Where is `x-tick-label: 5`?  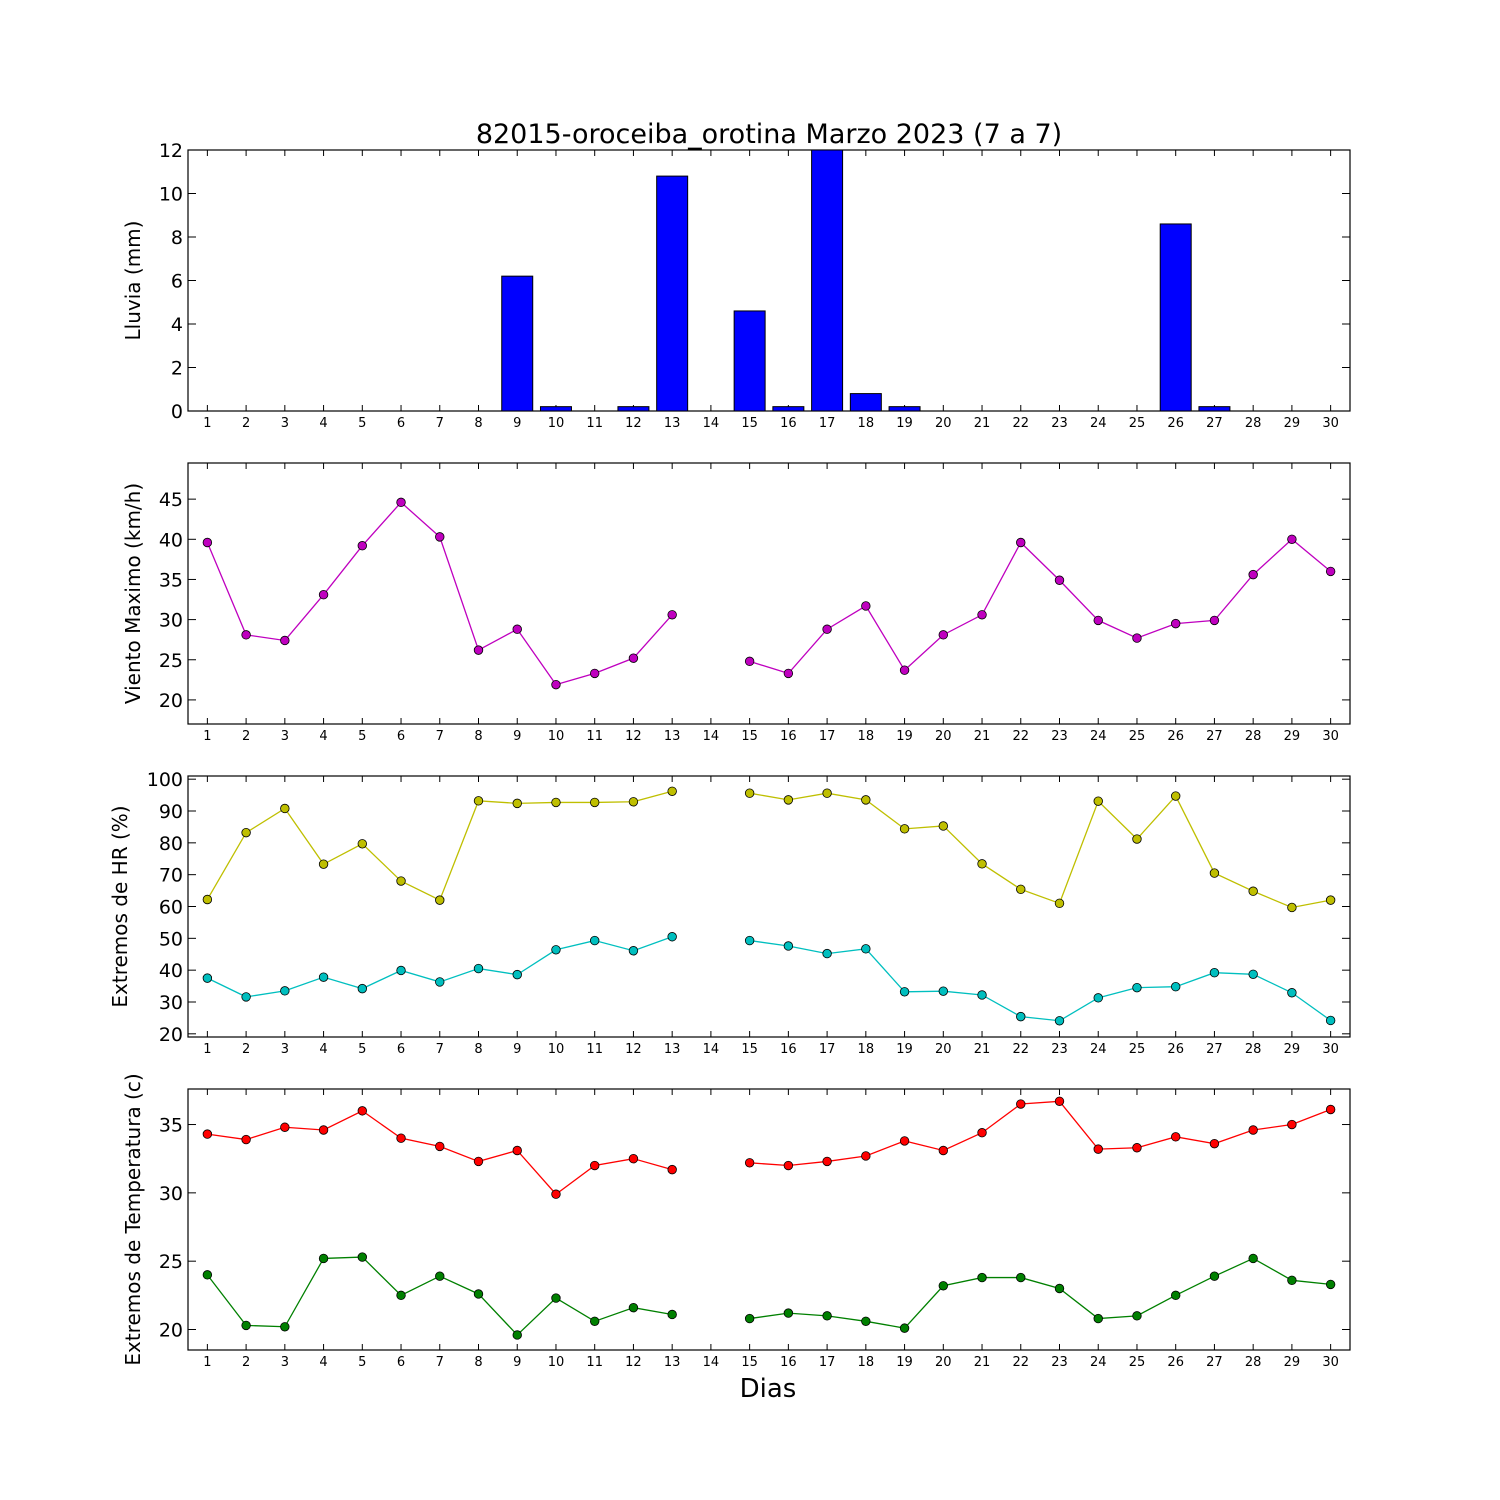 x-tick-label: 5 is located at coordinates (362, 1049).